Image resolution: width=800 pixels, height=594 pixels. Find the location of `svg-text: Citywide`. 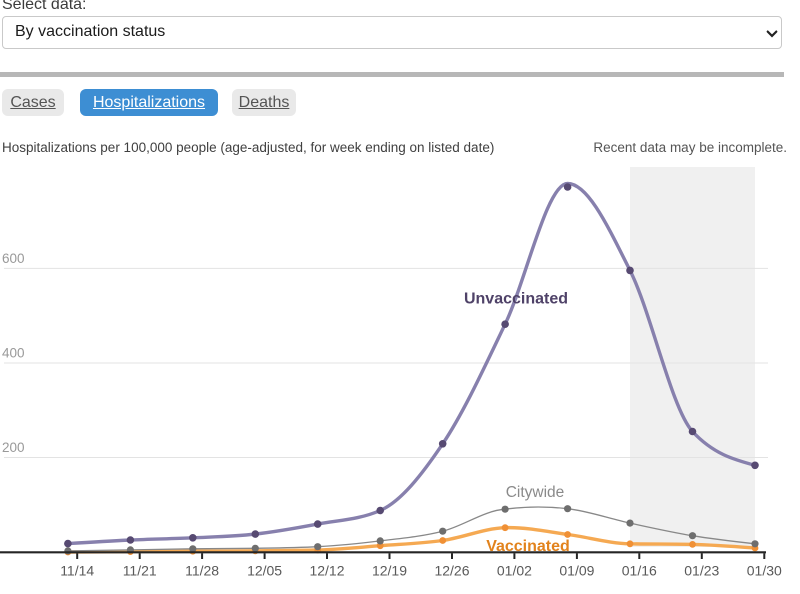

svg-text: Citywide is located at coordinates (535, 492).